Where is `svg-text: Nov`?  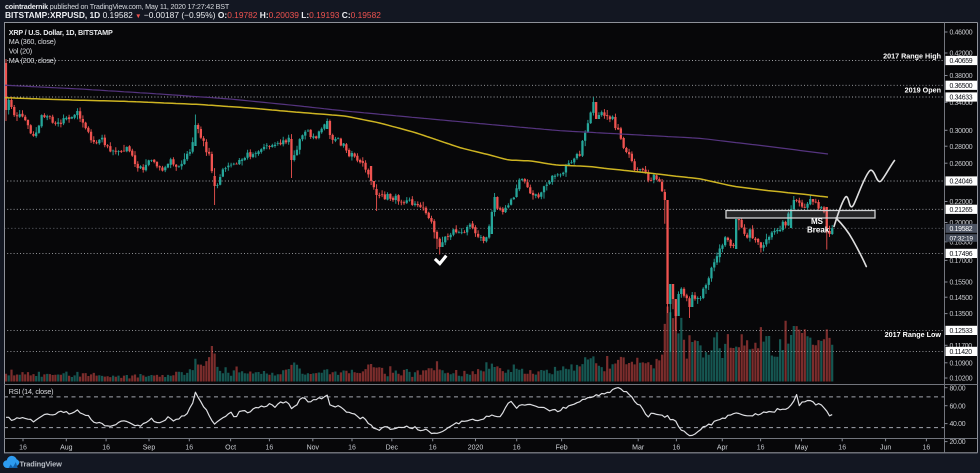
svg-text: Nov is located at coordinates (313, 448).